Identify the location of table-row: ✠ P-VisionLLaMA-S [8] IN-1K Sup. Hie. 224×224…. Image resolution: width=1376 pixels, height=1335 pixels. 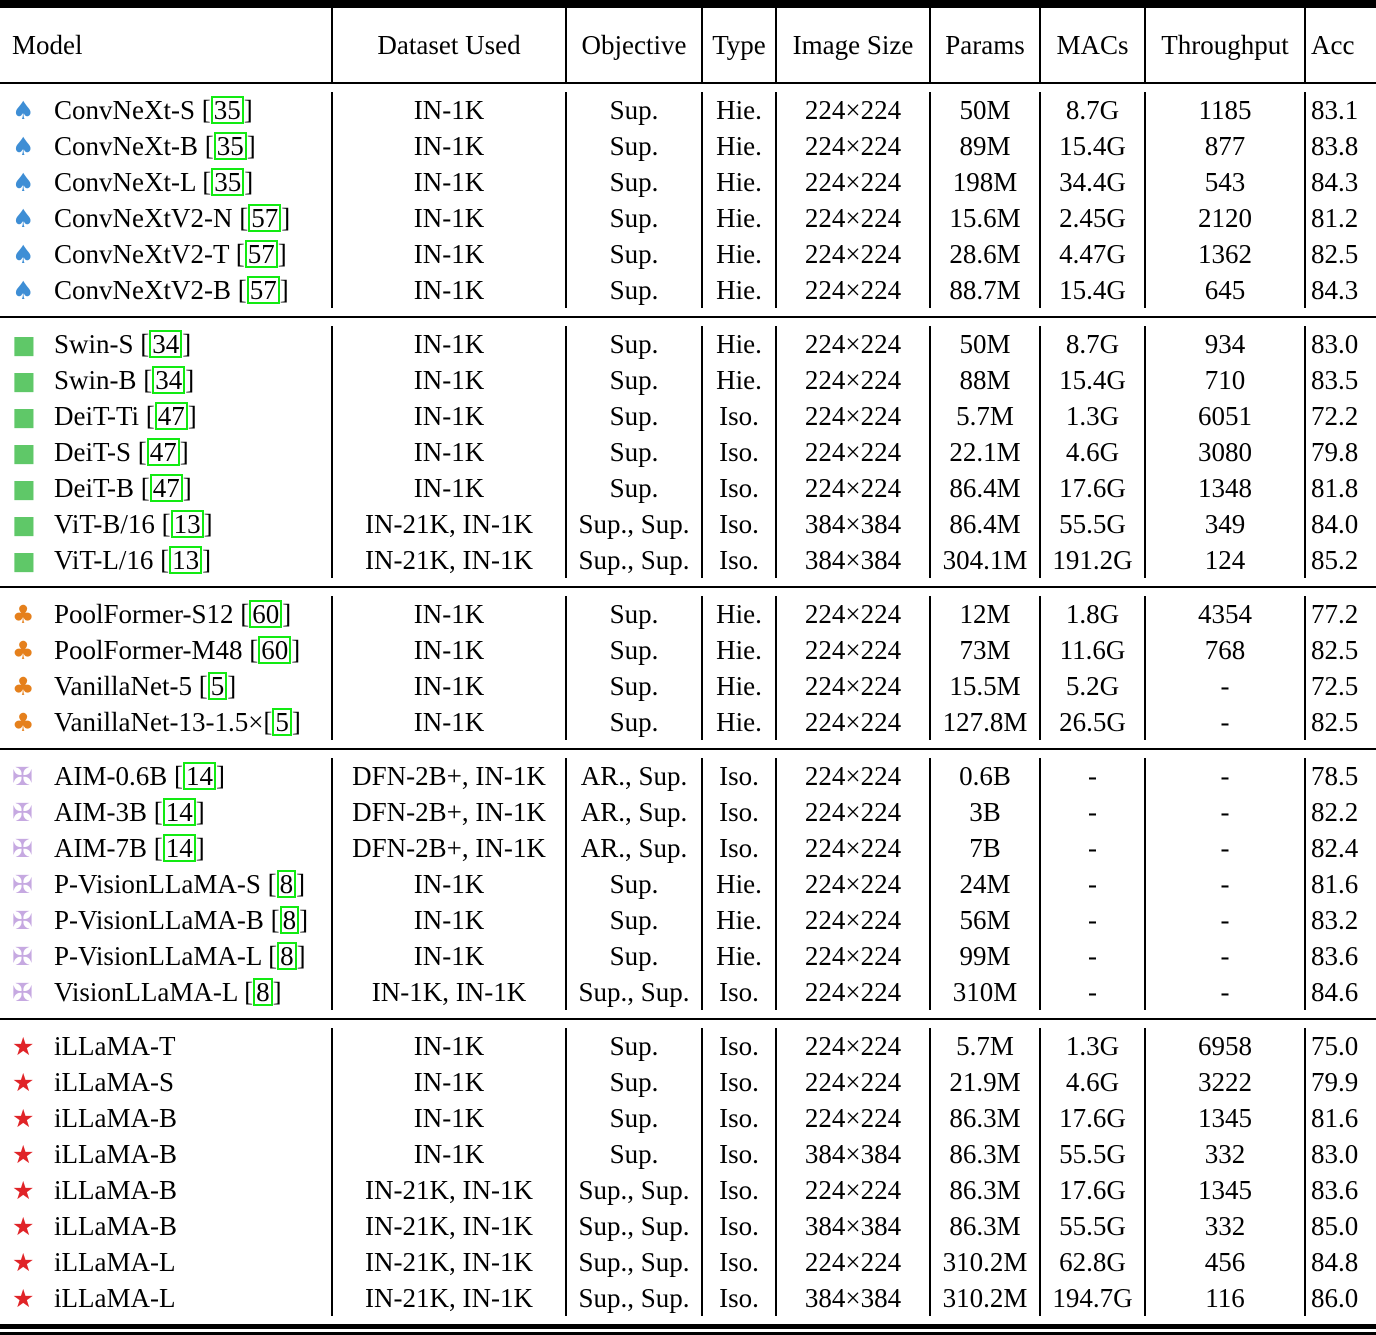
(688, 884).